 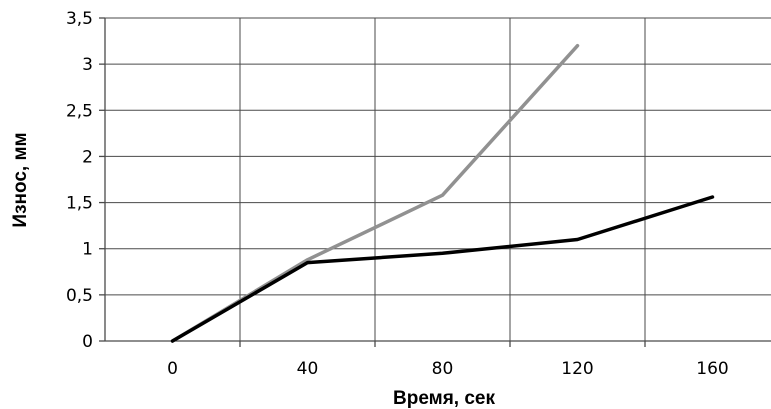 What do you see at coordinates (308, 369) in the screenshot?
I see `x-tick-label: 40` at bounding box center [308, 369].